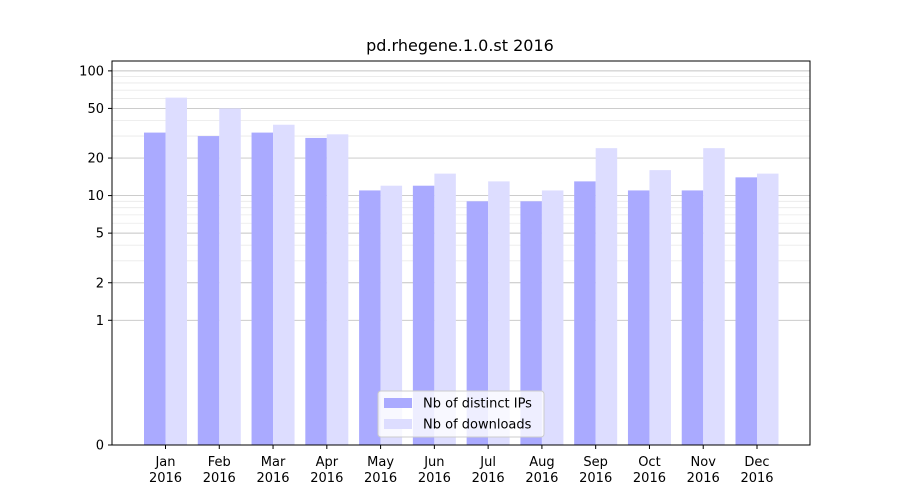 This screenshot has width=900, height=500. Describe the element at coordinates (100, 283) in the screenshot. I see `y-tick-label: 2` at that location.